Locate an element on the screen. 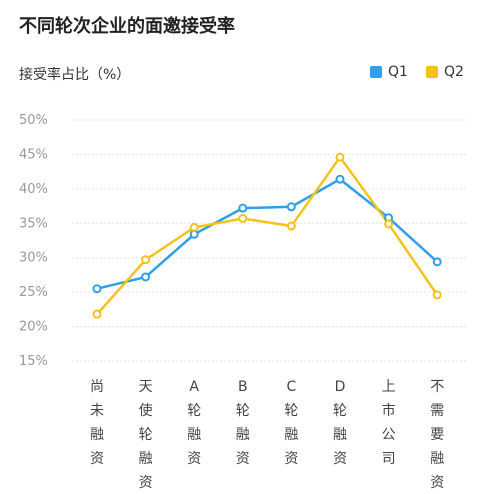 The image size is (486, 494). y-tick-label: 25% is located at coordinates (33, 292).